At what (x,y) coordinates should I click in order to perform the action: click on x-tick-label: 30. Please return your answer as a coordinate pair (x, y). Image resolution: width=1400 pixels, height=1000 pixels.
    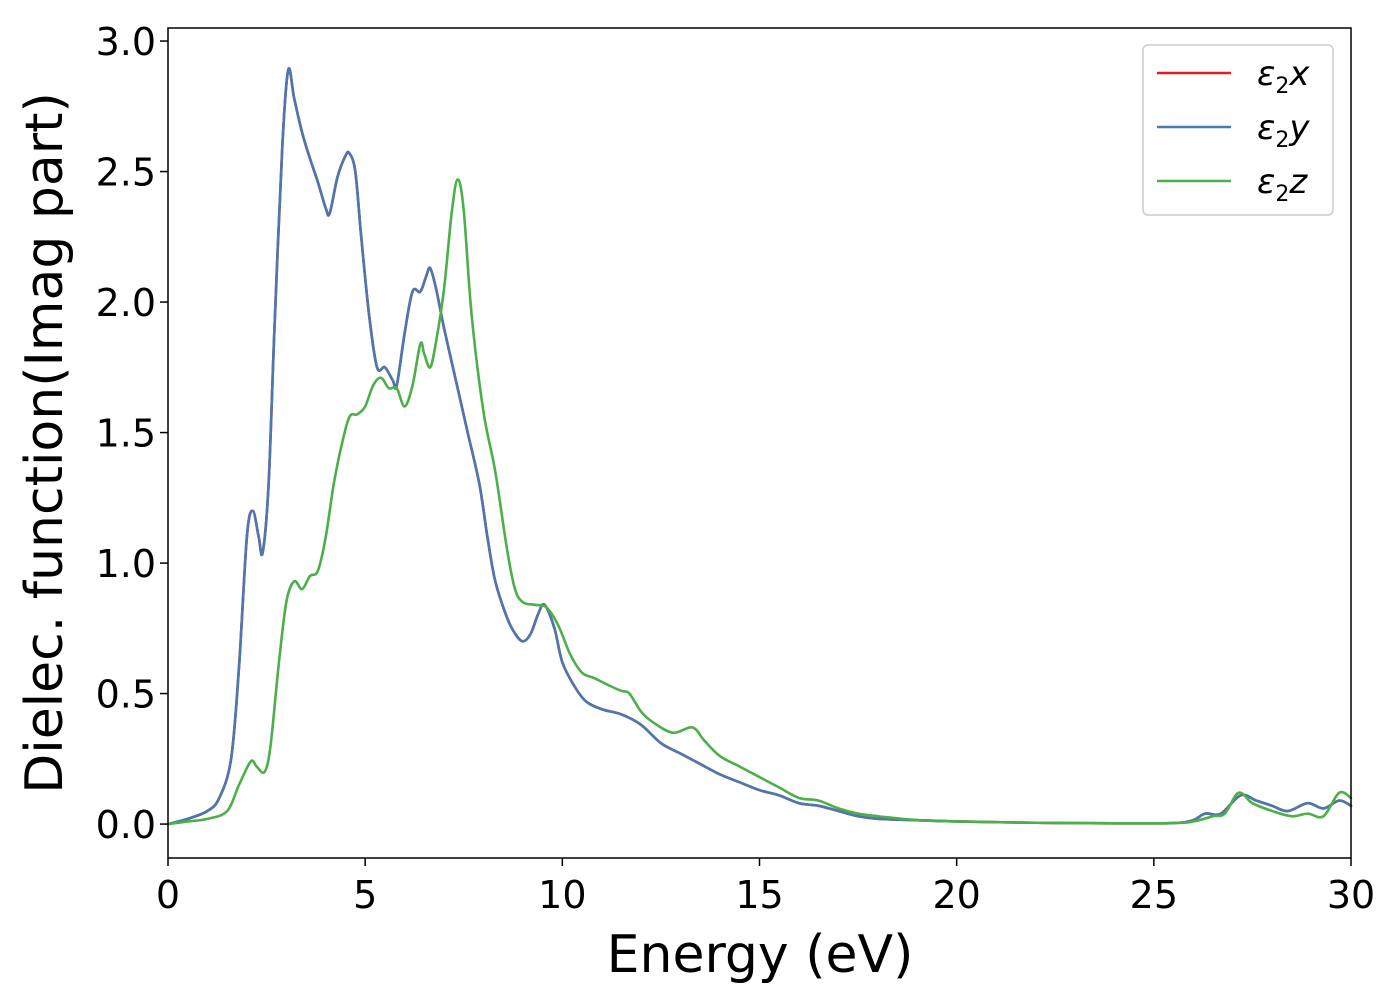
    Looking at the image, I should click on (1351, 895).